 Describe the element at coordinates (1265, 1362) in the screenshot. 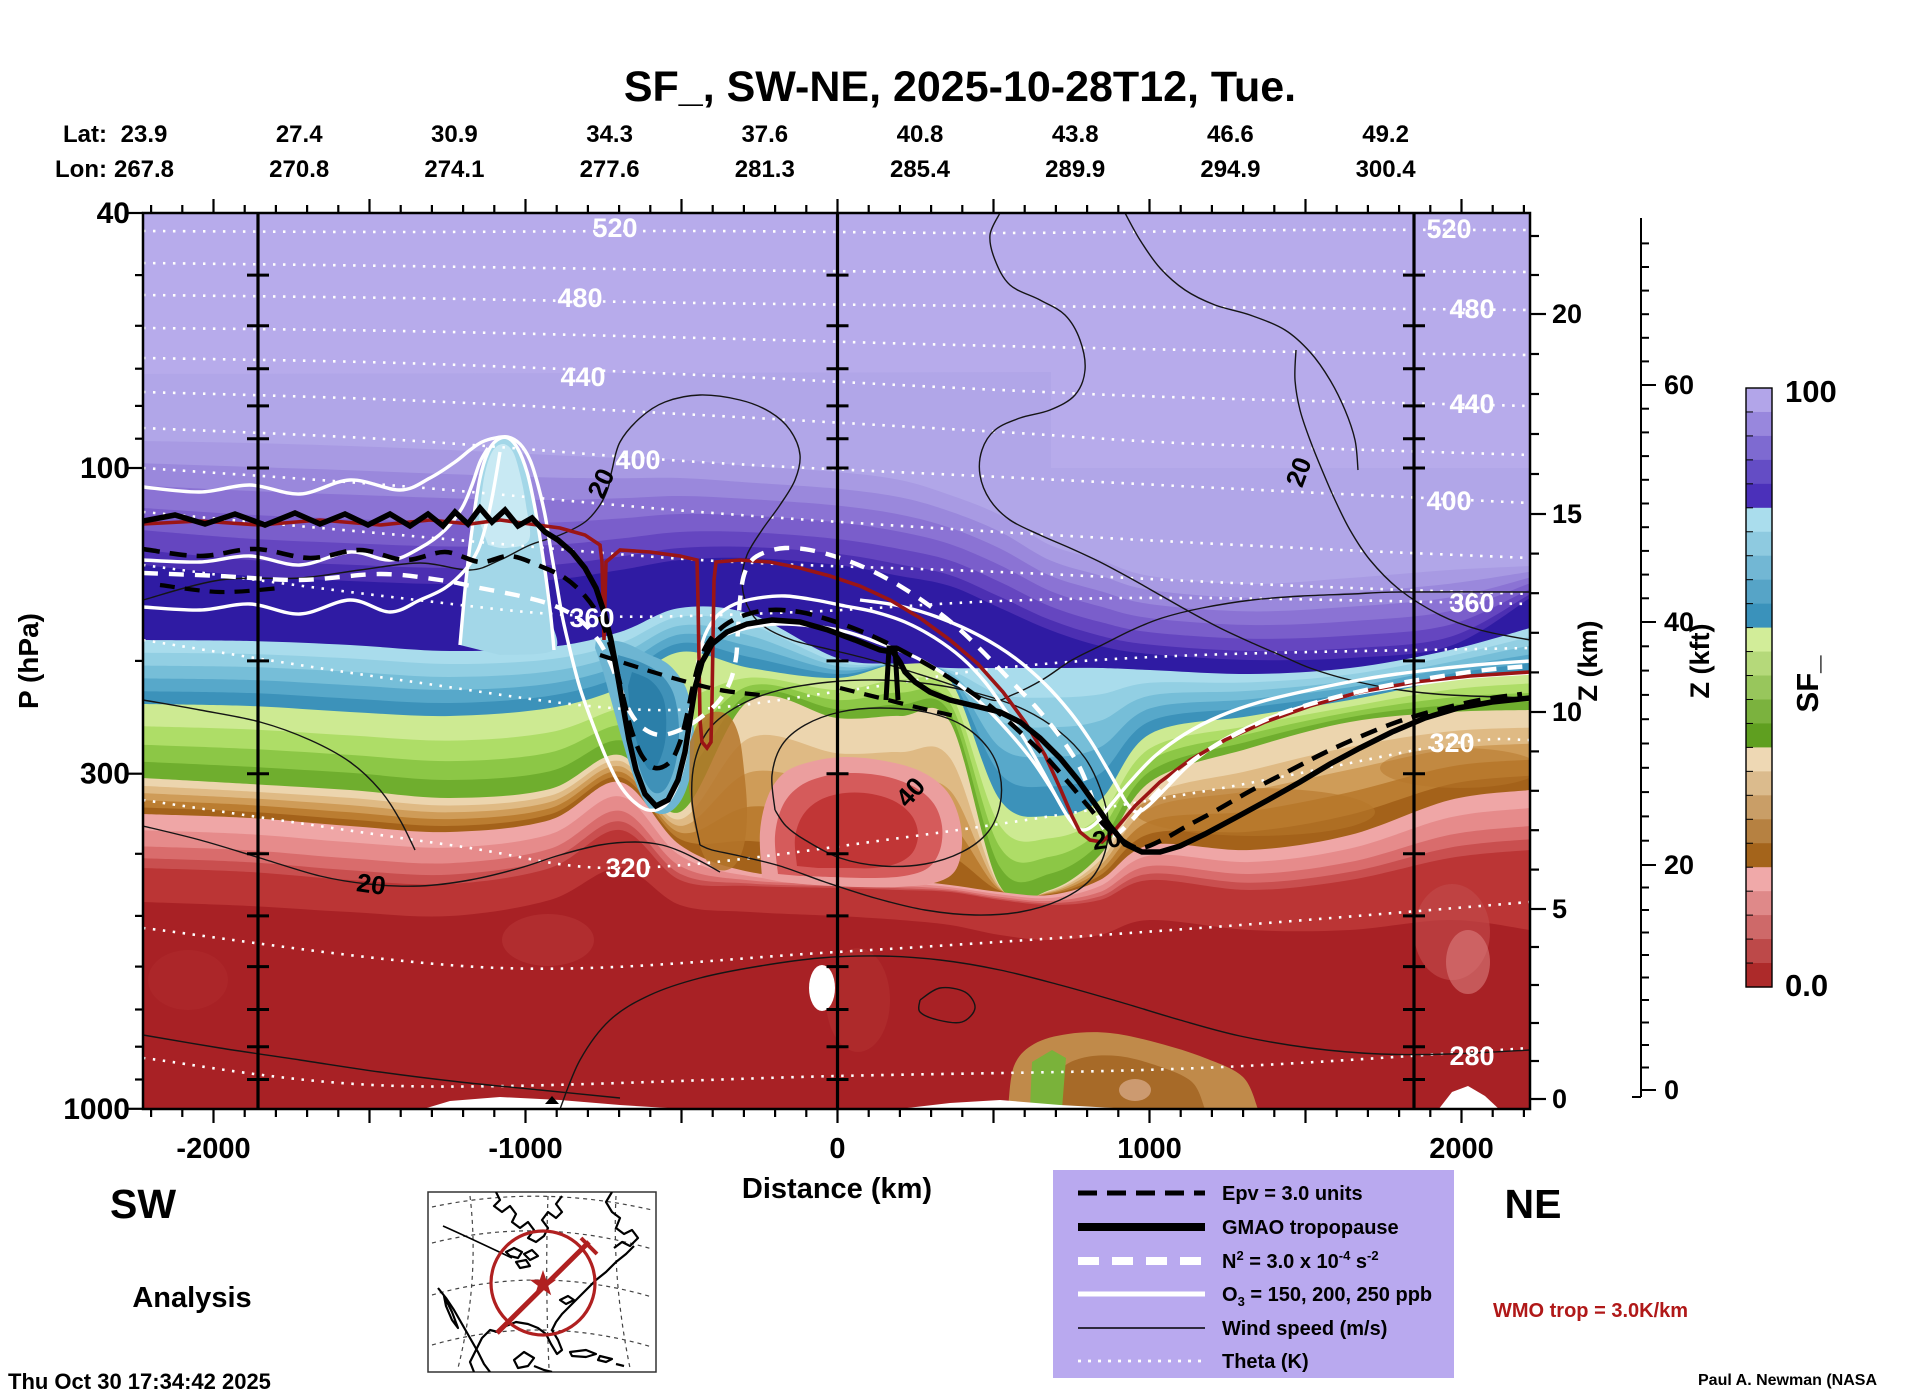

I see `svg-text: Theta (K)` at that location.